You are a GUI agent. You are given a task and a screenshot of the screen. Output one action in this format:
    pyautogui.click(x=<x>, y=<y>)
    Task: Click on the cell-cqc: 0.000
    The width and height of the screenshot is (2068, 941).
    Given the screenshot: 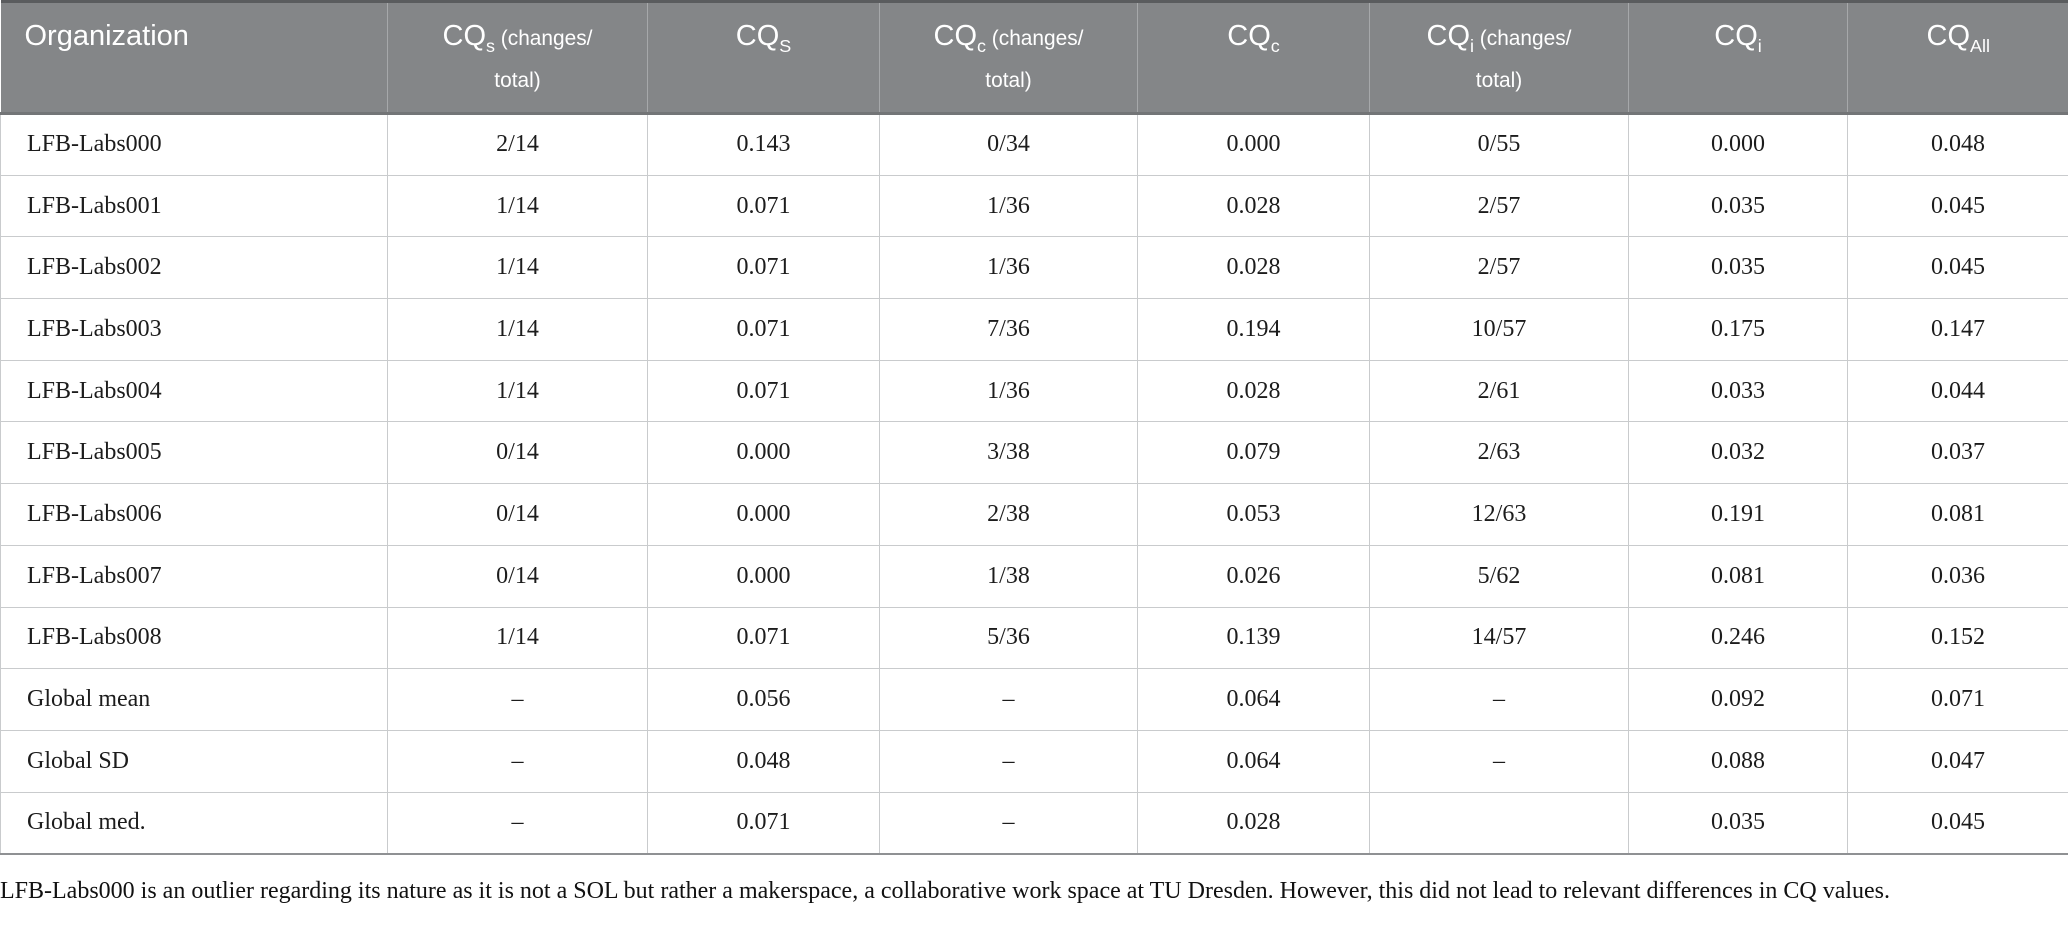 What is the action you would take?
    pyautogui.click(x=1253, y=144)
    